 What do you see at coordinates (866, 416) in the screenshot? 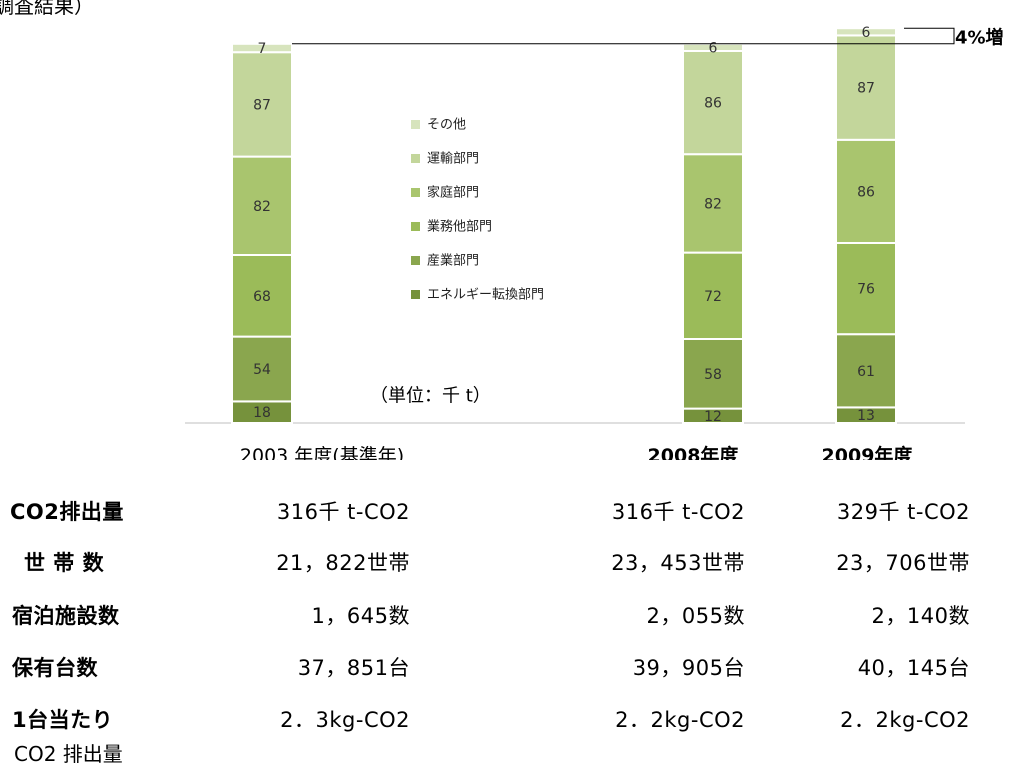
I see `segment-value-label: 13` at bounding box center [866, 416].